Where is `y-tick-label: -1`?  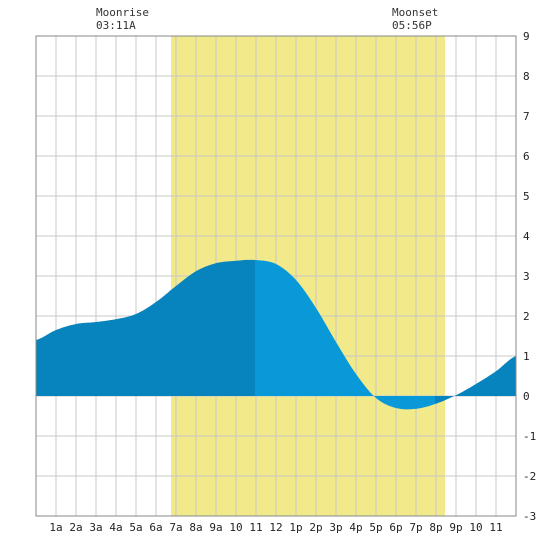
y-tick-label: -1 is located at coordinates (529, 436).